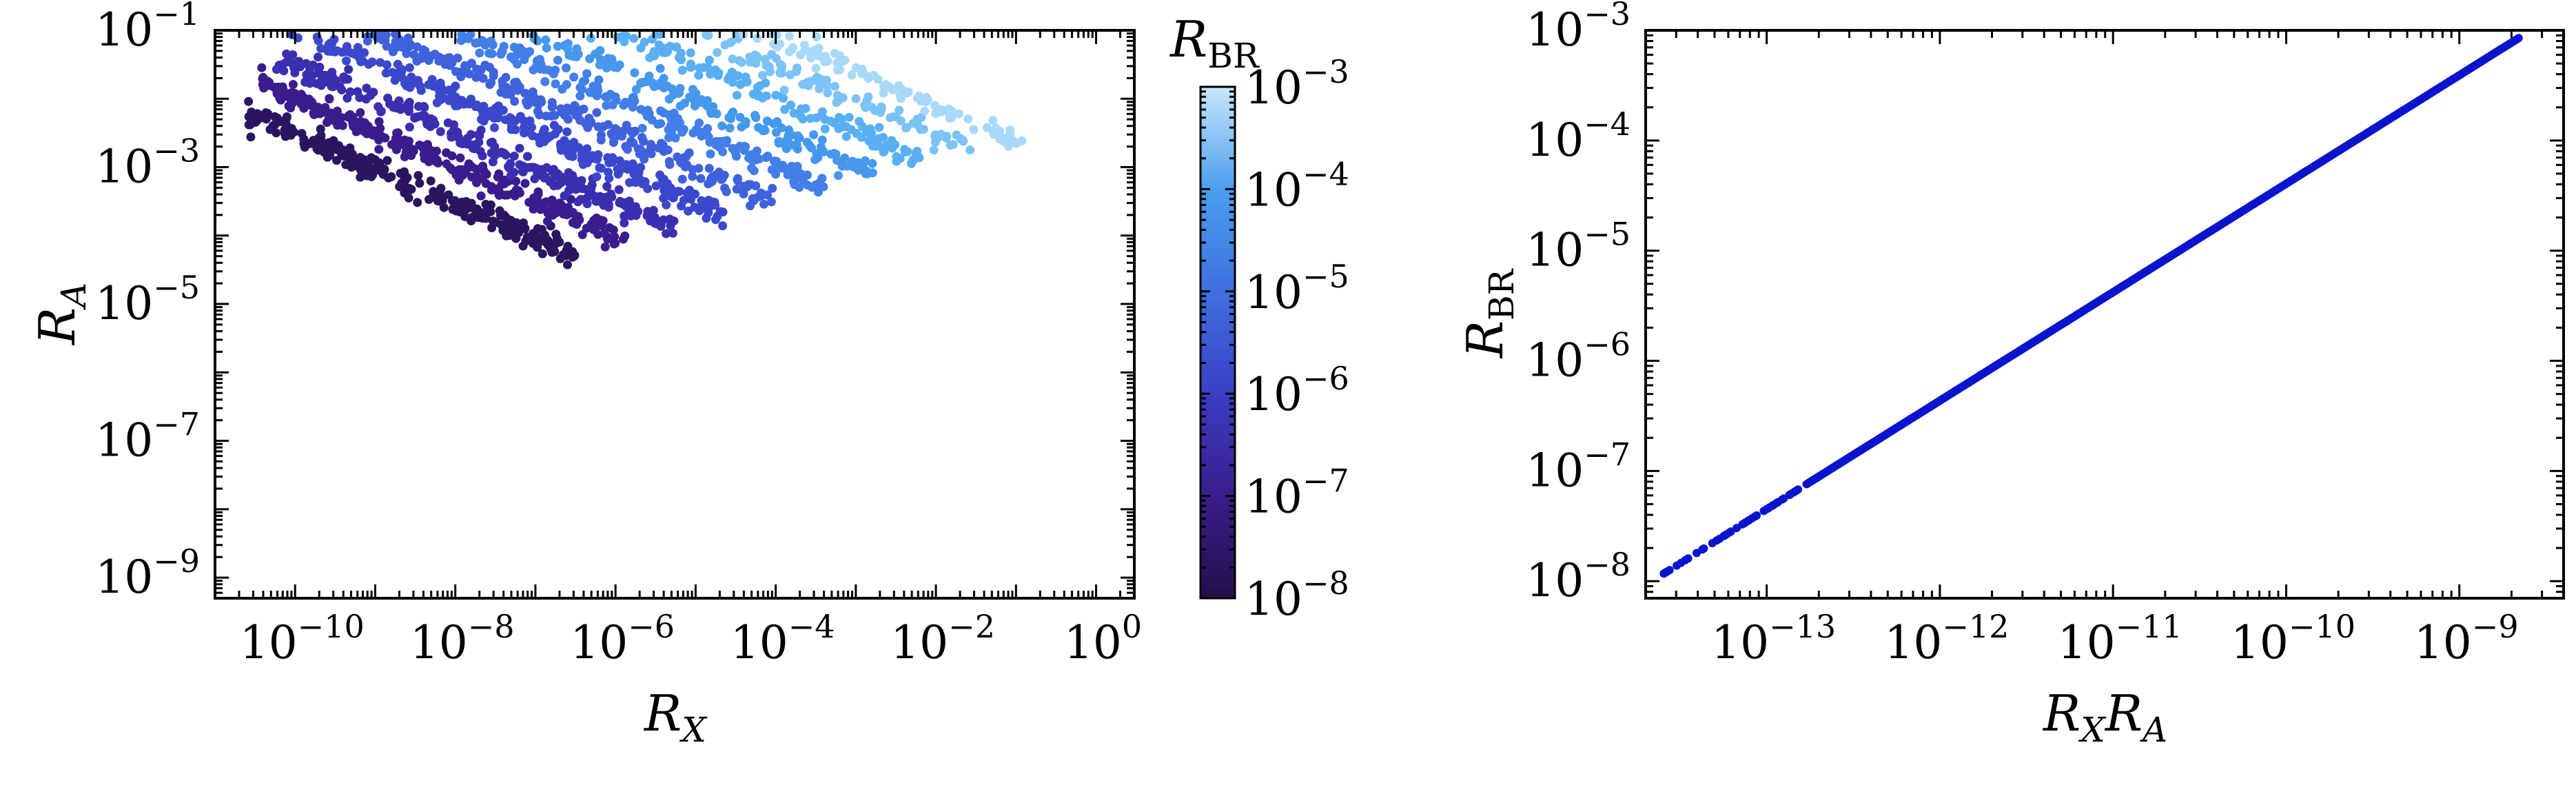  I want to click on y-tick-label: 10⁻⁵, so click(147, 299).